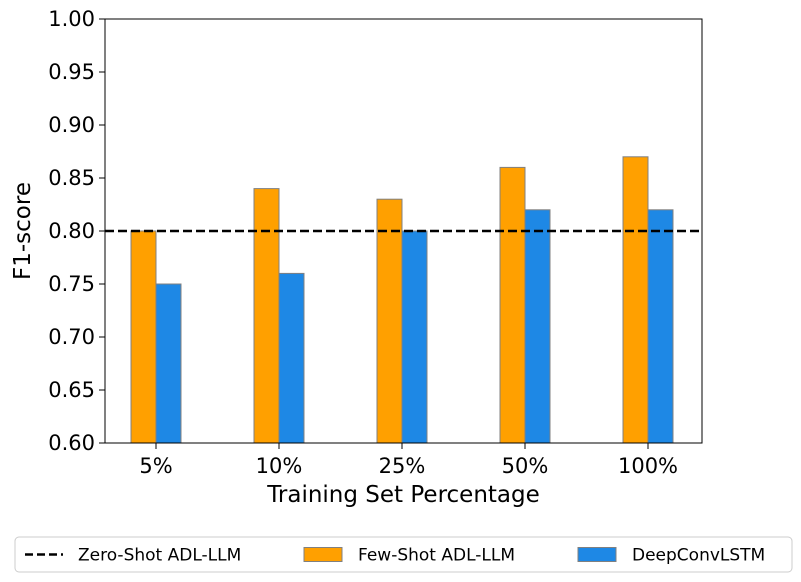 The image size is (801, 582). Describe the element at coordinates (698, 556) in the screenshot. I see `legend-label-deepconvlstm: DeepConvLSTM` at that location.